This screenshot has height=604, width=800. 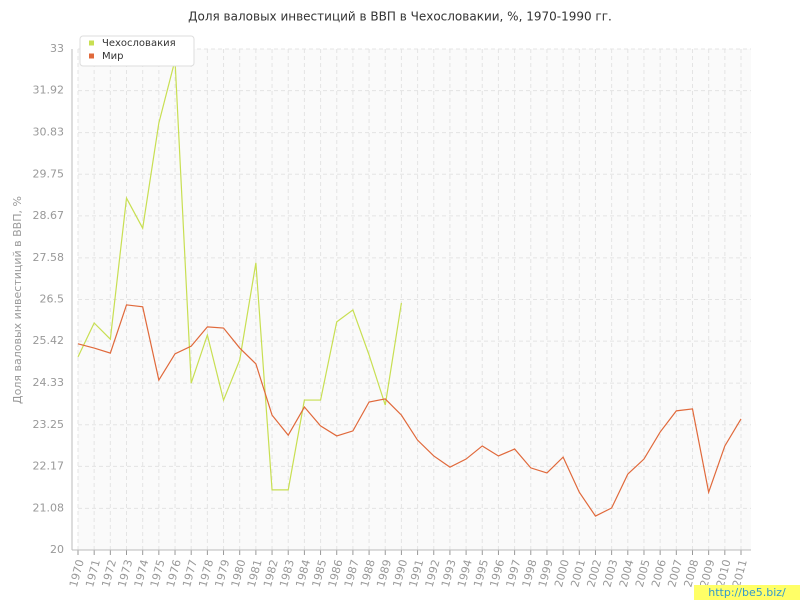 What do you see at coordinates (49, 382) in the screenshot?
I see `y-tick-label: 24.33` at bounding box center [49, 382].